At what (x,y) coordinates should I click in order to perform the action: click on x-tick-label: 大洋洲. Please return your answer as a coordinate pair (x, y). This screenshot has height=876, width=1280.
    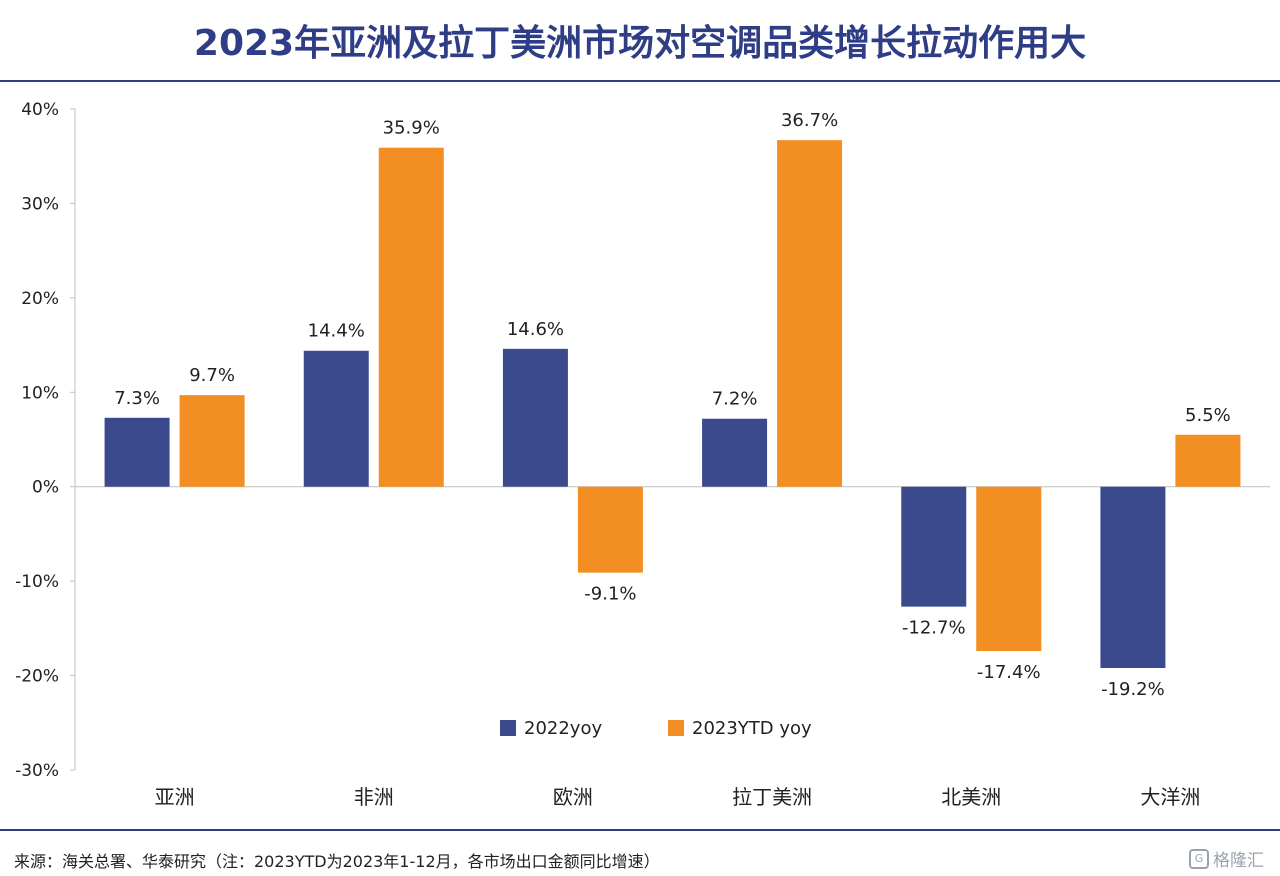
    Looking at the image, I should click on (1170, 797).